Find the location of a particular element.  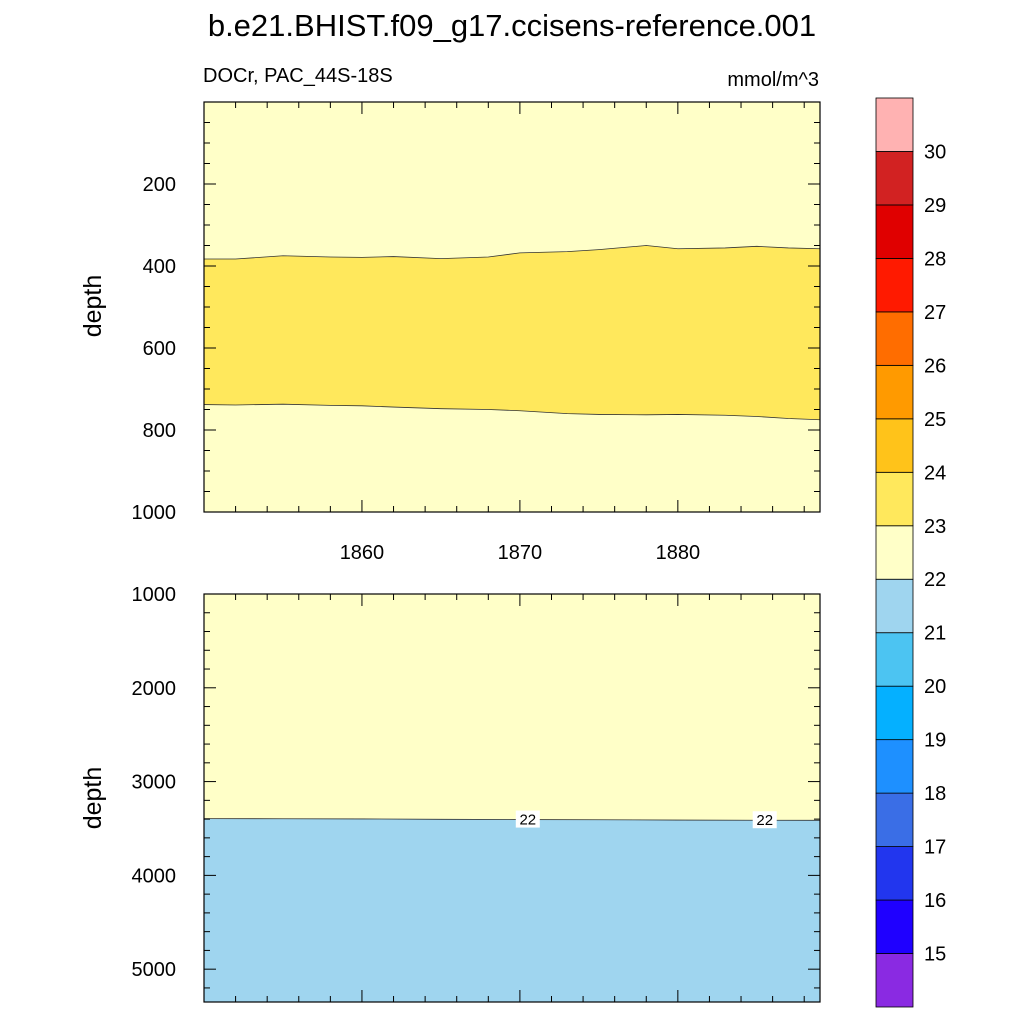

colorbar-label: 15 is located at coordinates (935, 955).